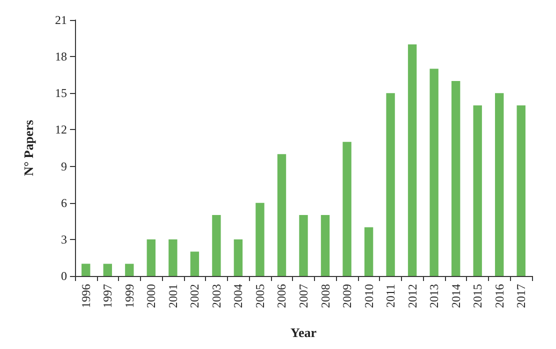  What do you see at coordinates (129, 296) in the screenshot?
I see `x-tick-label: 1999` at bounding box center [129, 296].